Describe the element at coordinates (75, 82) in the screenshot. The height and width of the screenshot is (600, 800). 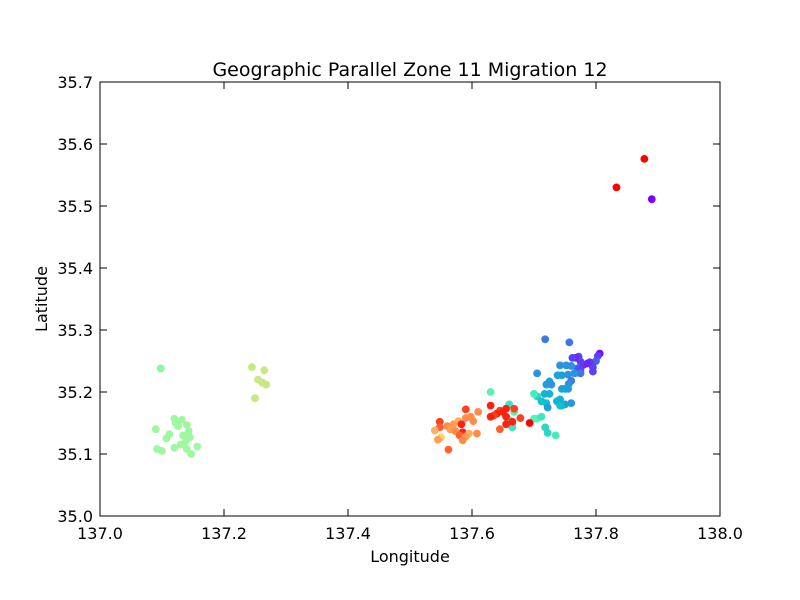
I see `y-tick-label: 35.7` at that location.